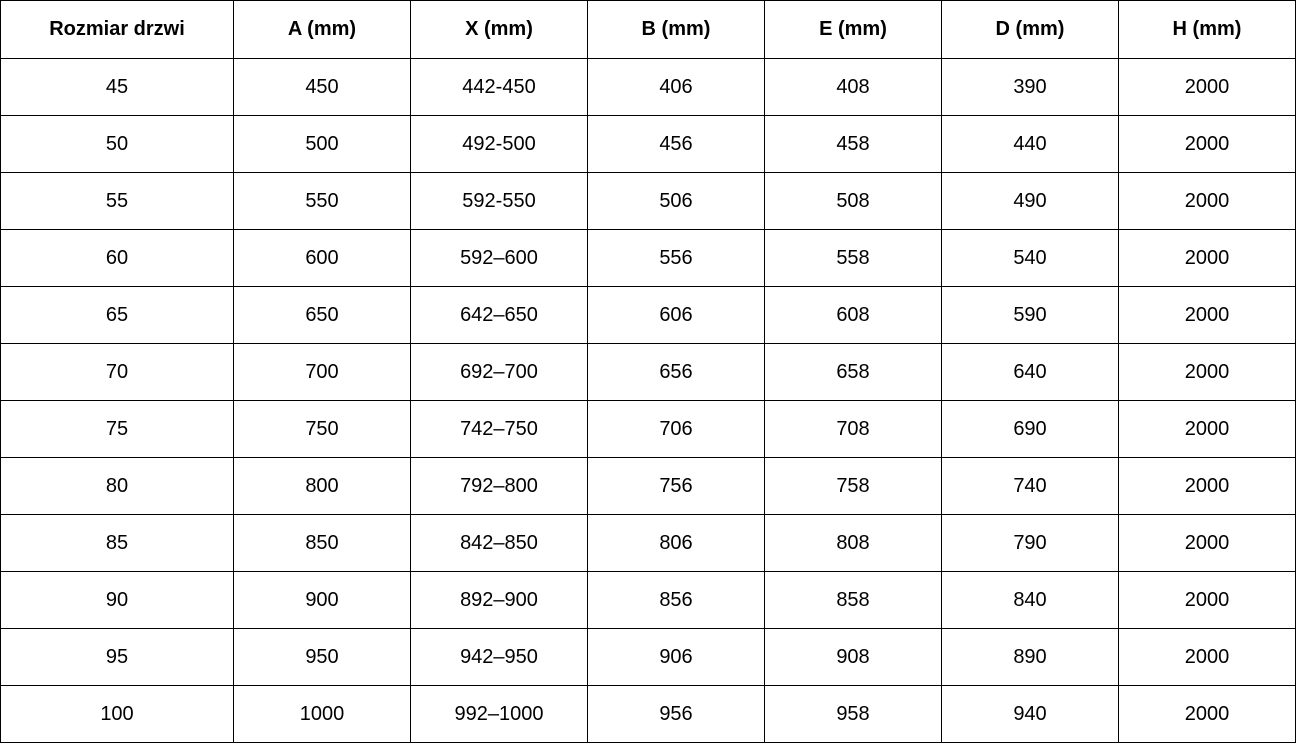 This screenshot has height=743, width=1296. Describe the element at coordinates (322, 201) in the screenshot. I see `table-cell: 550` at that location.